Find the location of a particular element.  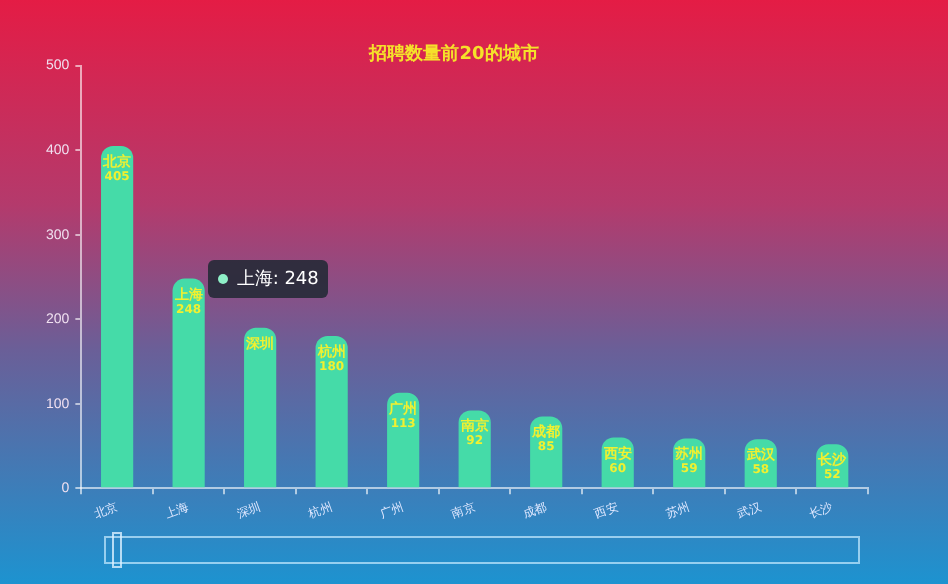

annotation: 上海: 248 is located at coordinates (277, 279).